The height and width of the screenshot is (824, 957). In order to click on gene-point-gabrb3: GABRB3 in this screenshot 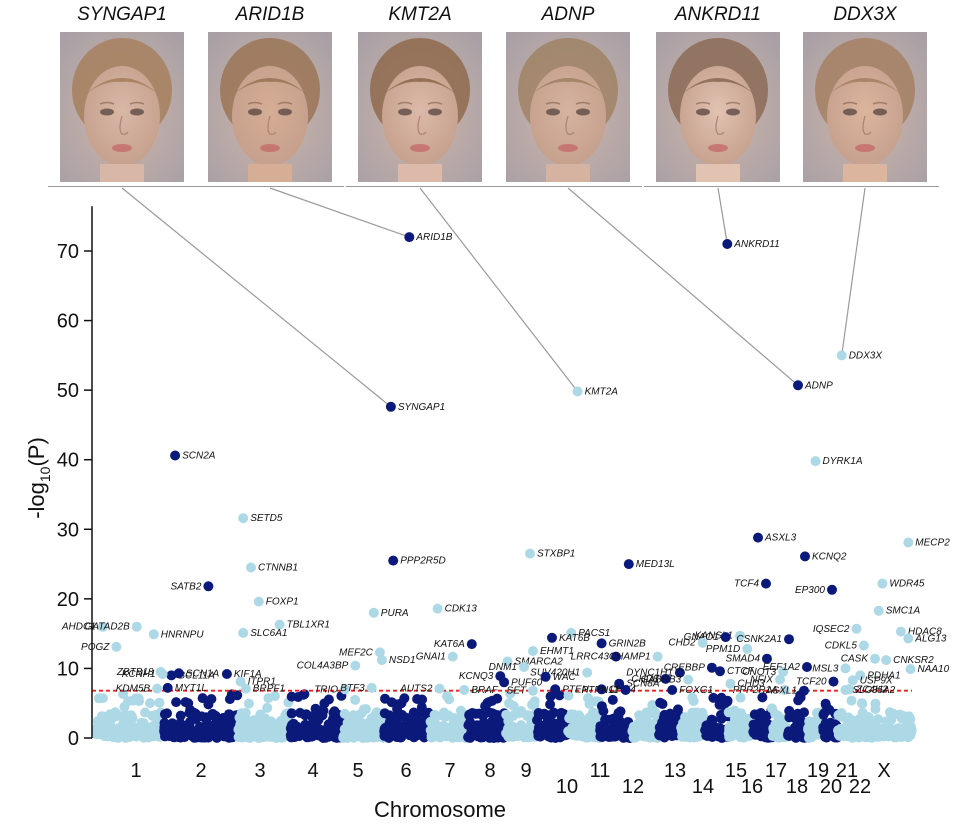, I will do `click(667, 680)`.